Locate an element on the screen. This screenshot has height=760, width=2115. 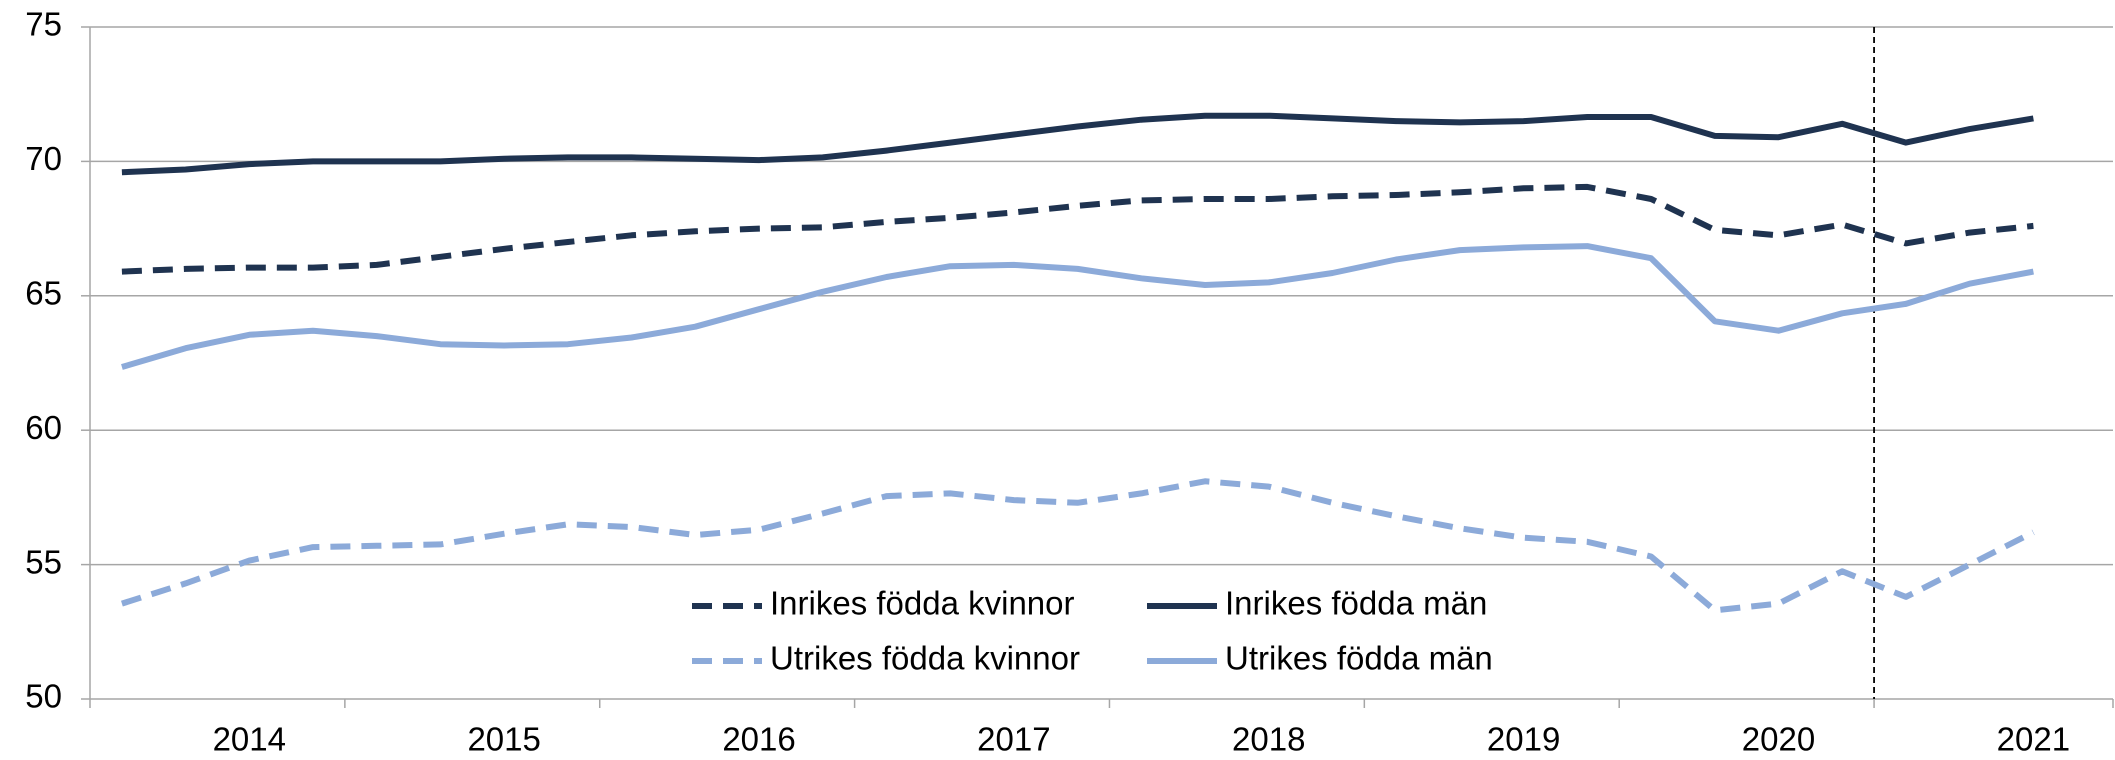
x-tick-label: 2021 is located at coordinates (2033, 739).